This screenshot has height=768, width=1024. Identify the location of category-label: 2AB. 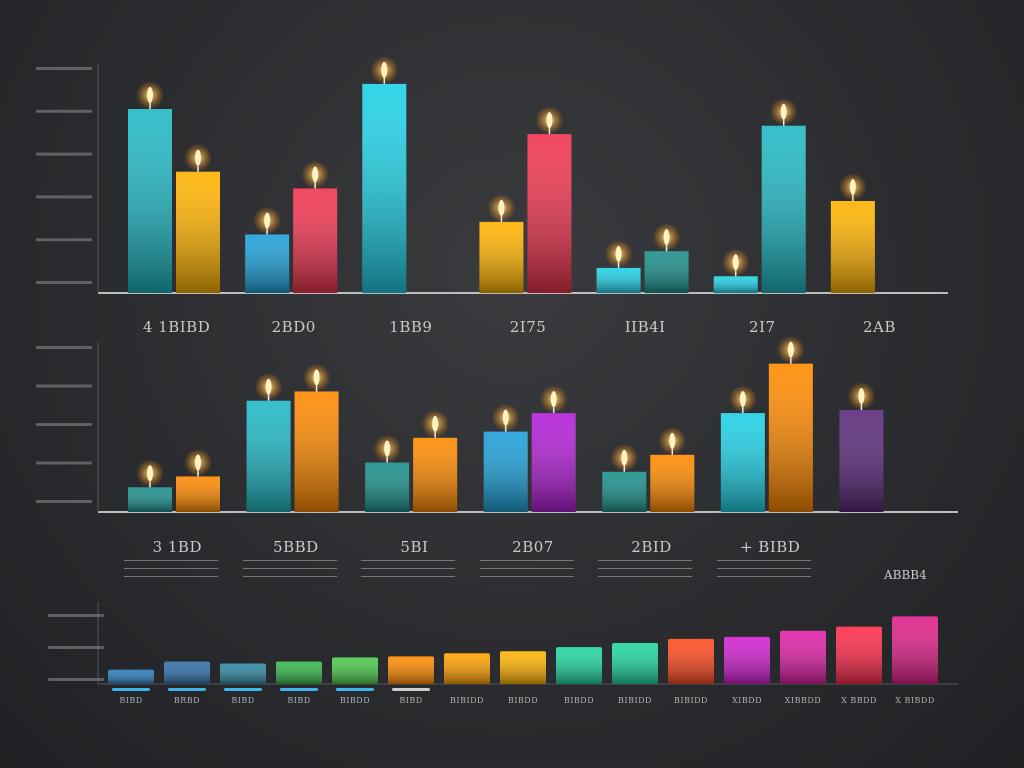
(879, 327).